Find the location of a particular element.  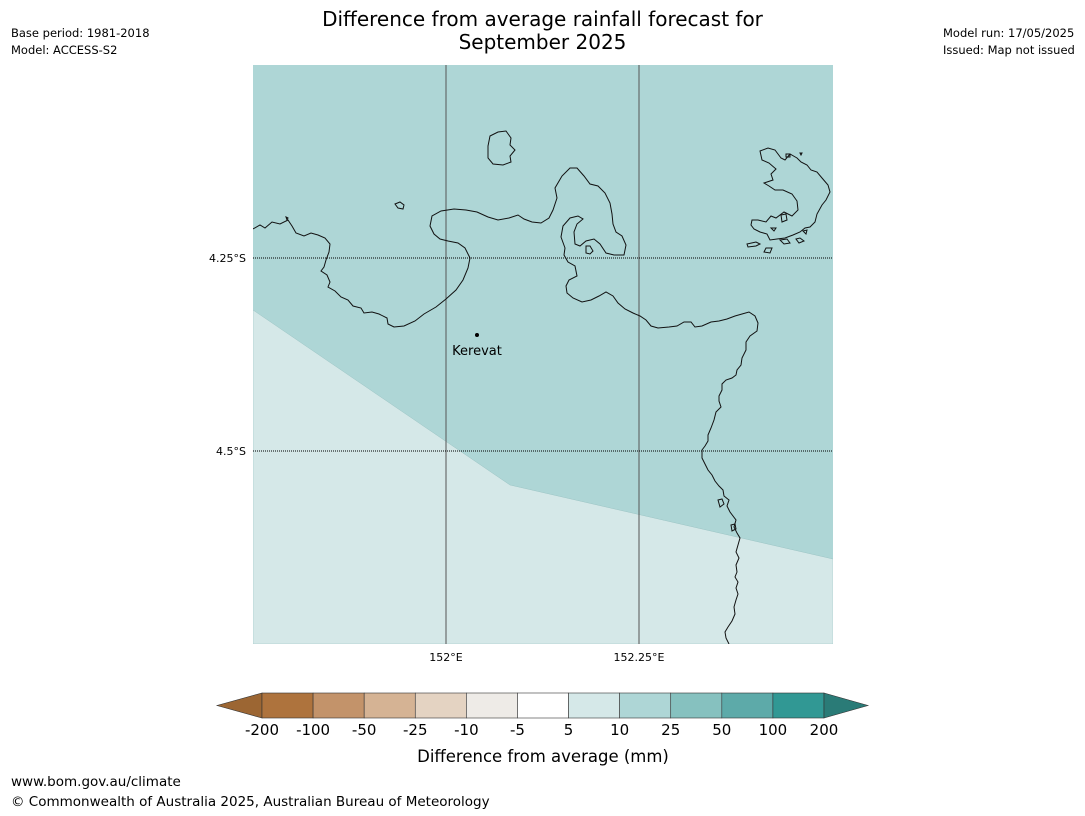

issued-text: Issued: Map not issued is located at coordinates (1009, 50).